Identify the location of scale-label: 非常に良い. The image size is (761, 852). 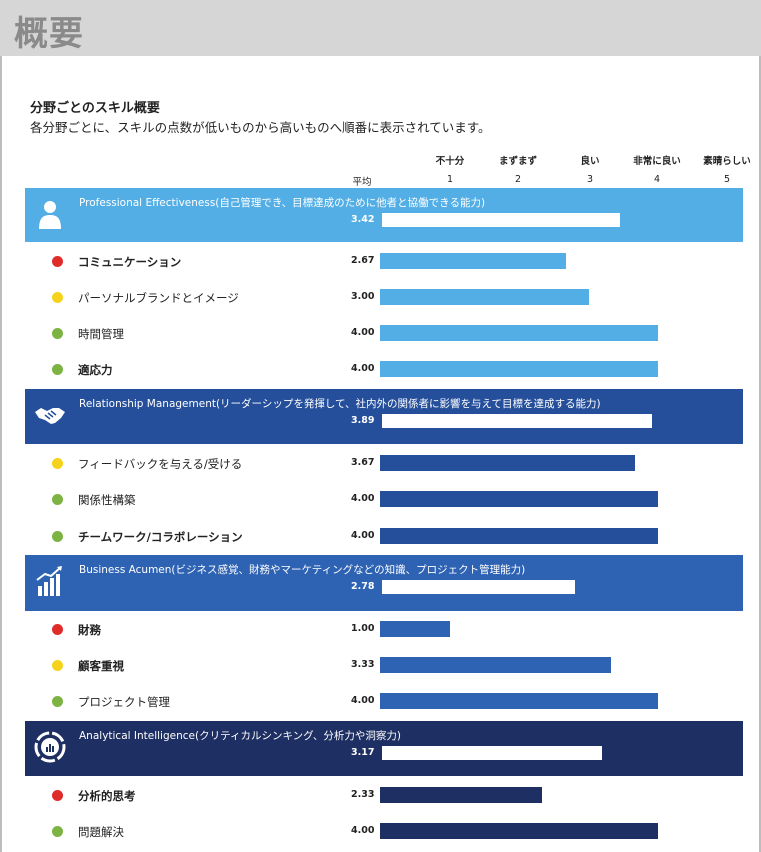
(657, 161).